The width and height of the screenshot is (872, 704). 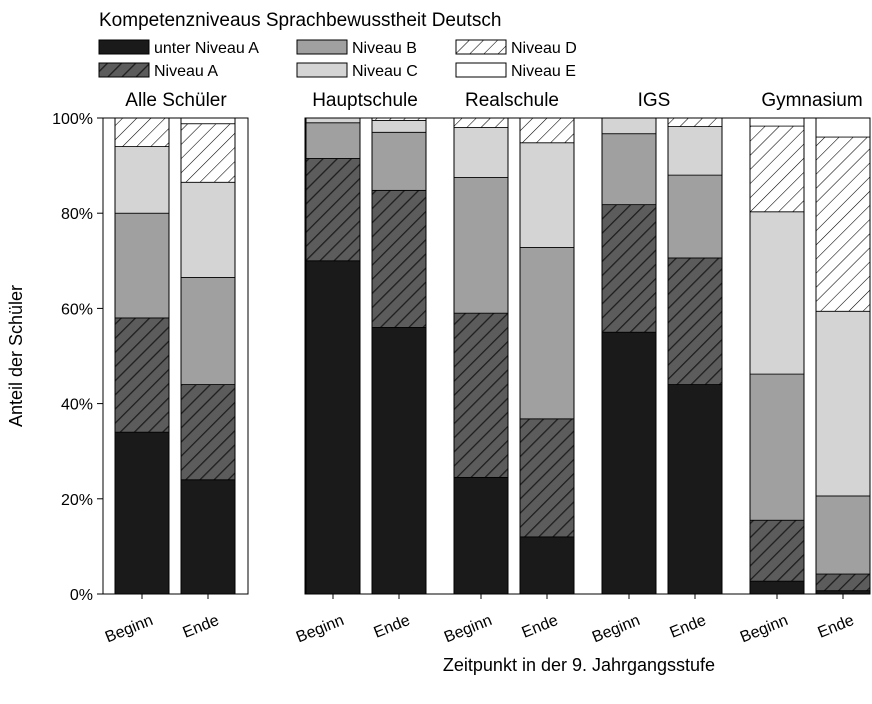 I want to click on panel-label-realschule: Realschule, so click(x=512, y=100).